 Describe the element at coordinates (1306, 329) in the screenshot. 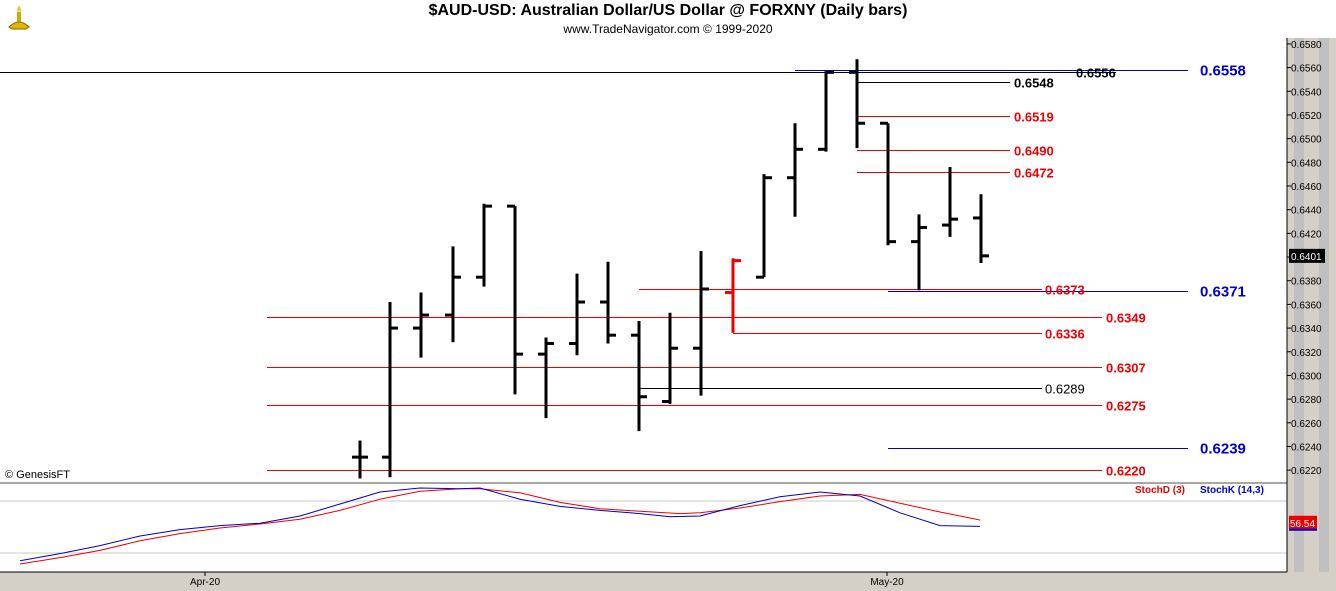

I see `y-tick-label: 0.6340` at that location.